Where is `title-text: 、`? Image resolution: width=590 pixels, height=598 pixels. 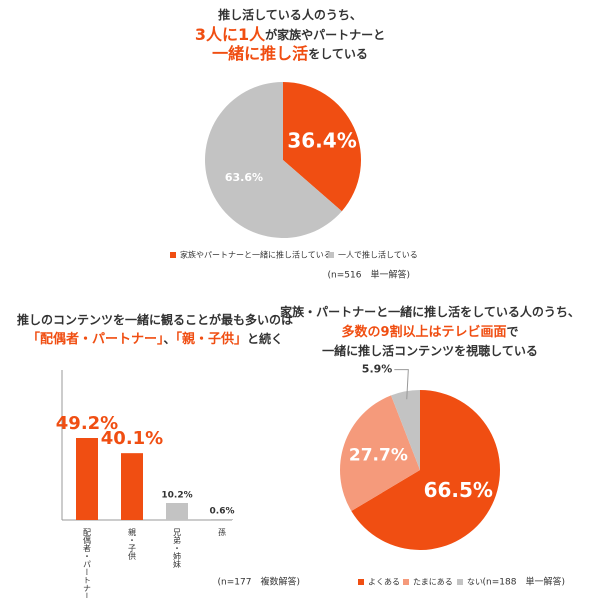
title-text: 、 is located at coordinates (169, 339).